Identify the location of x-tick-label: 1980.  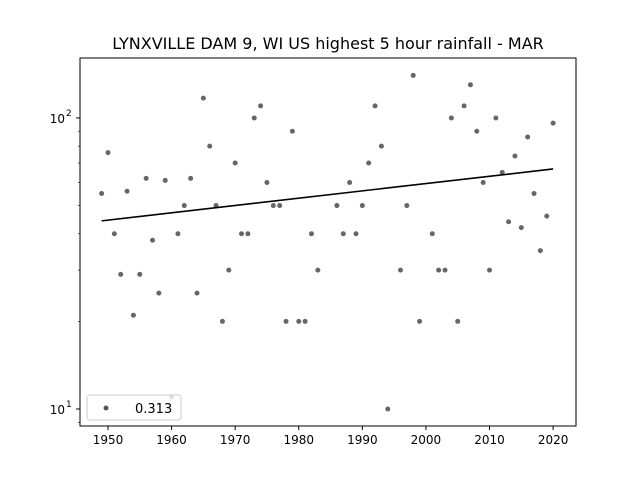
(298, 440).